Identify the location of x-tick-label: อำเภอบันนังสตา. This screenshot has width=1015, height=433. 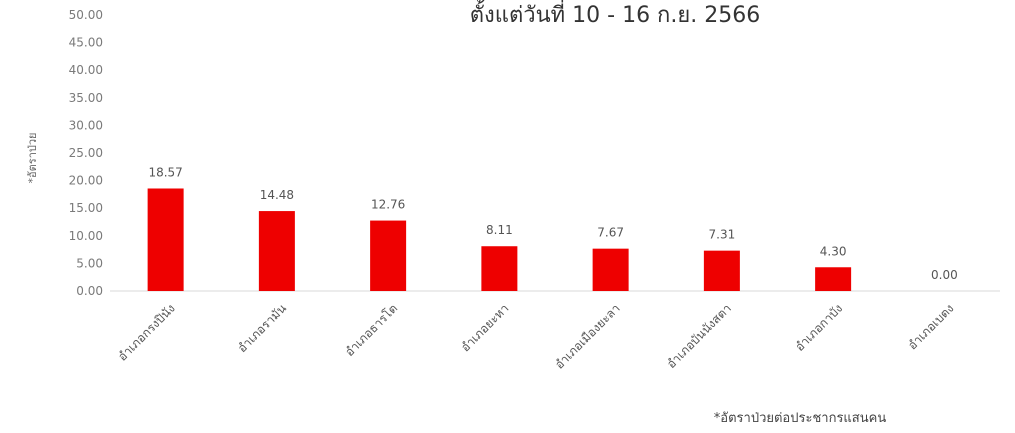
(699, 336).